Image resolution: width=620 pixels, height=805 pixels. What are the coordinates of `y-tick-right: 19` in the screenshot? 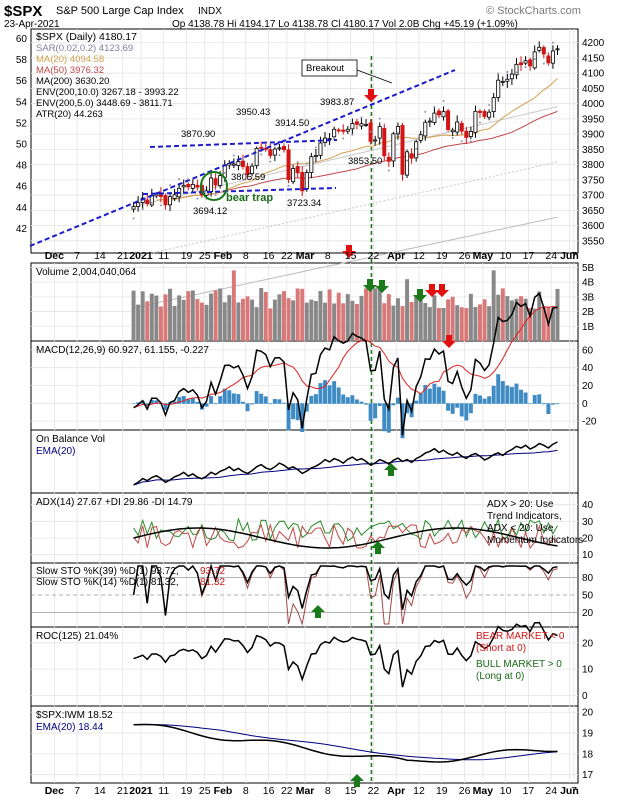 It's located at (588, 734).